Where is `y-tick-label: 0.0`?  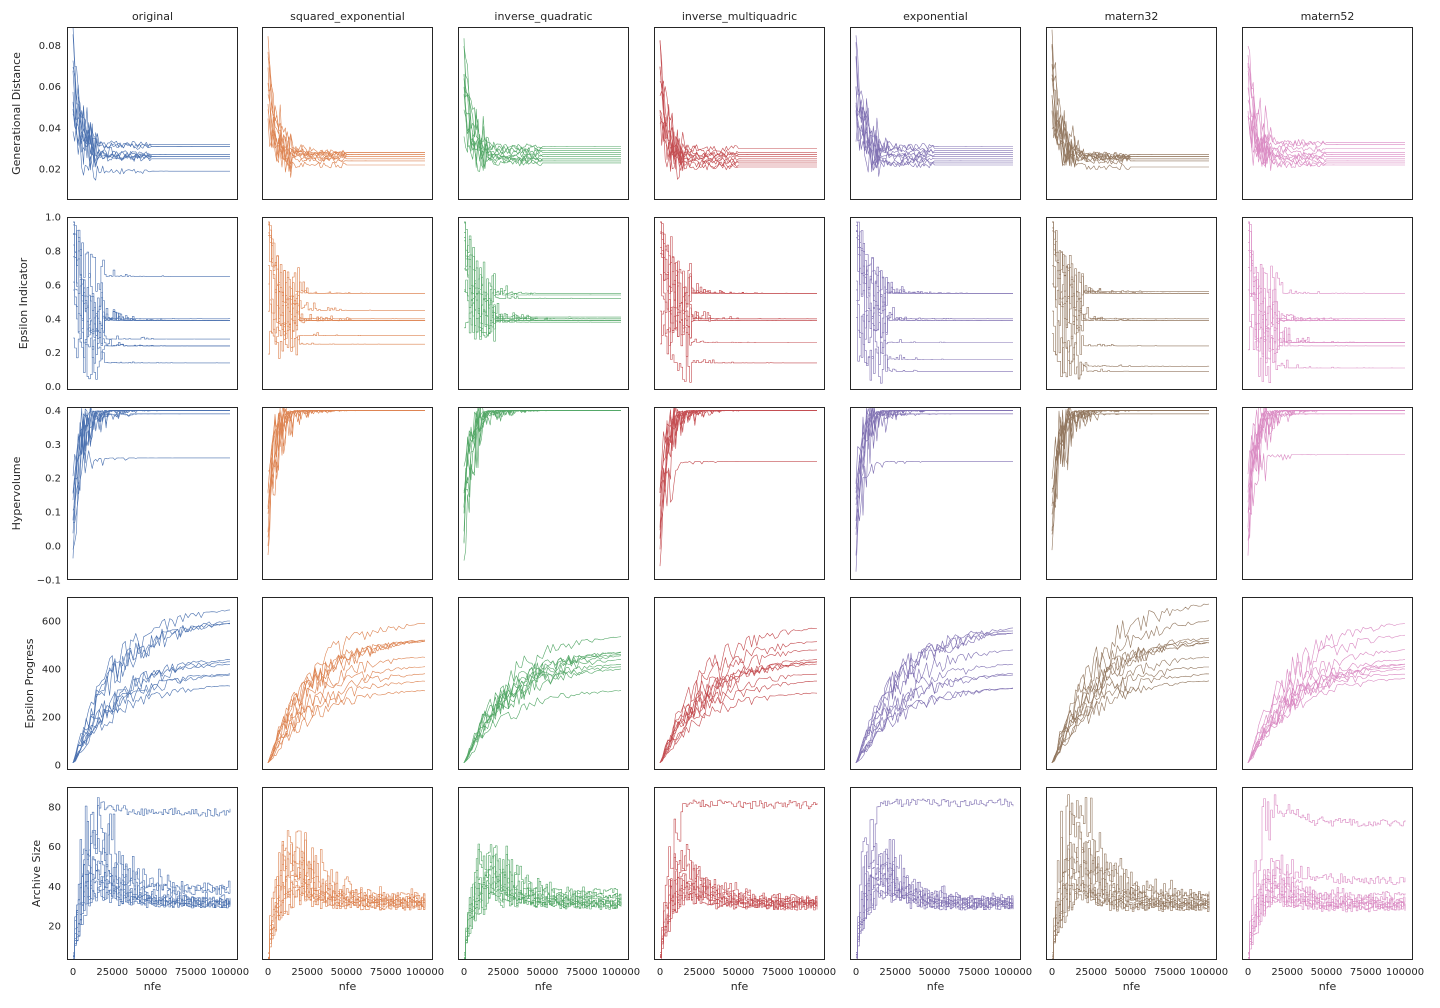 y-tick-label: 0.0 is located at coordinates (53, 387).